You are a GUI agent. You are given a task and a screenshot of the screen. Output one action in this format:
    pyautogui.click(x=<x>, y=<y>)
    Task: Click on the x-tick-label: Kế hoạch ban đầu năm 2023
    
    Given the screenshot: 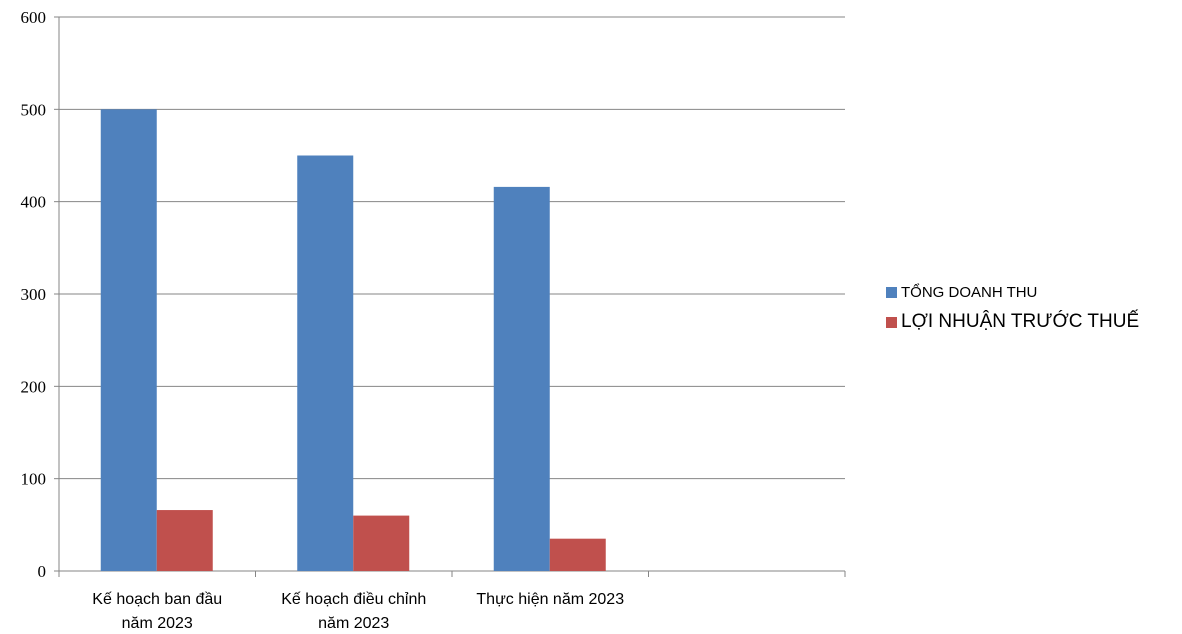 What is the action you would take?
    pyautogui.click(x=157, y=611)
    